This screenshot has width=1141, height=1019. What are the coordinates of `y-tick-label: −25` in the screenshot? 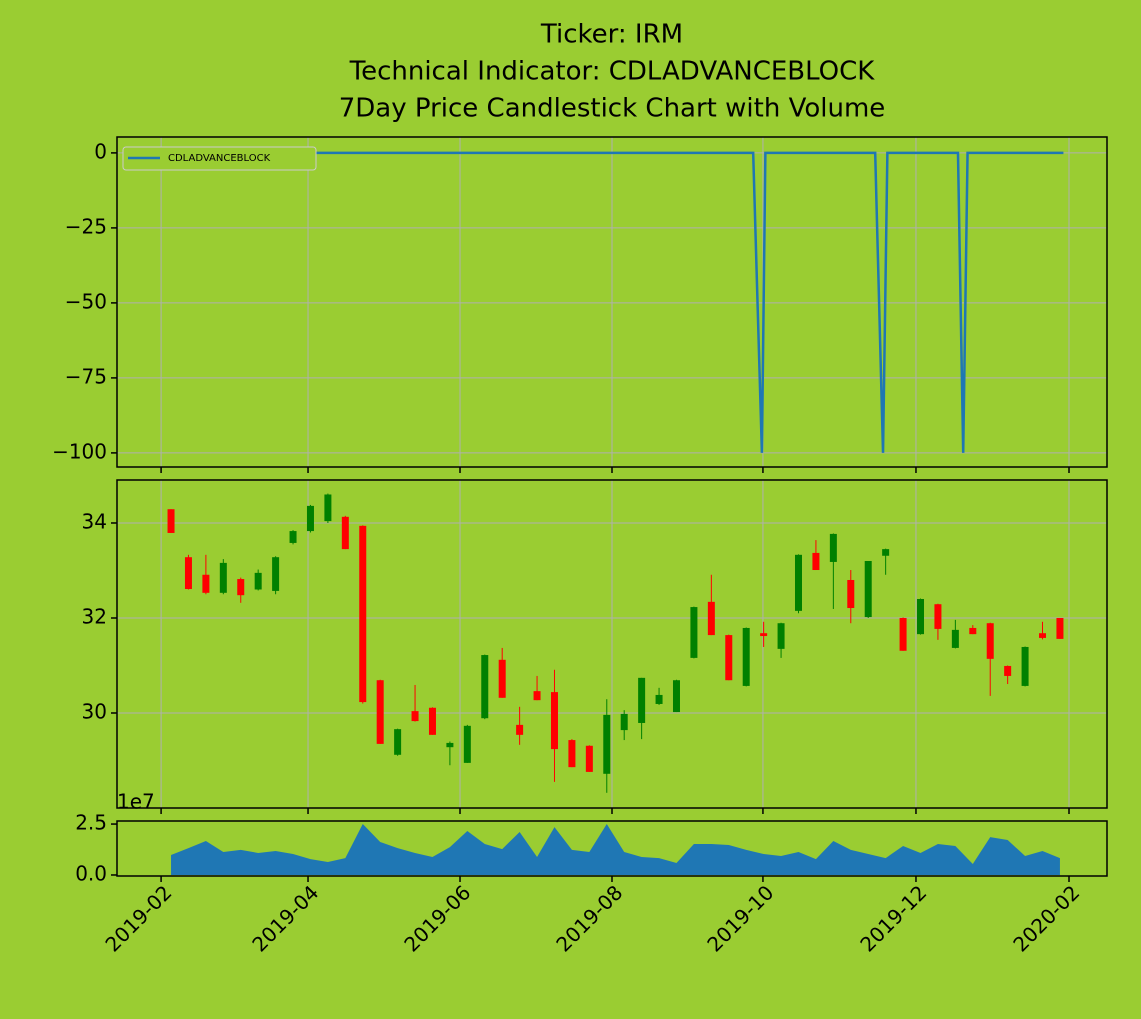 It's located at (86, 226).